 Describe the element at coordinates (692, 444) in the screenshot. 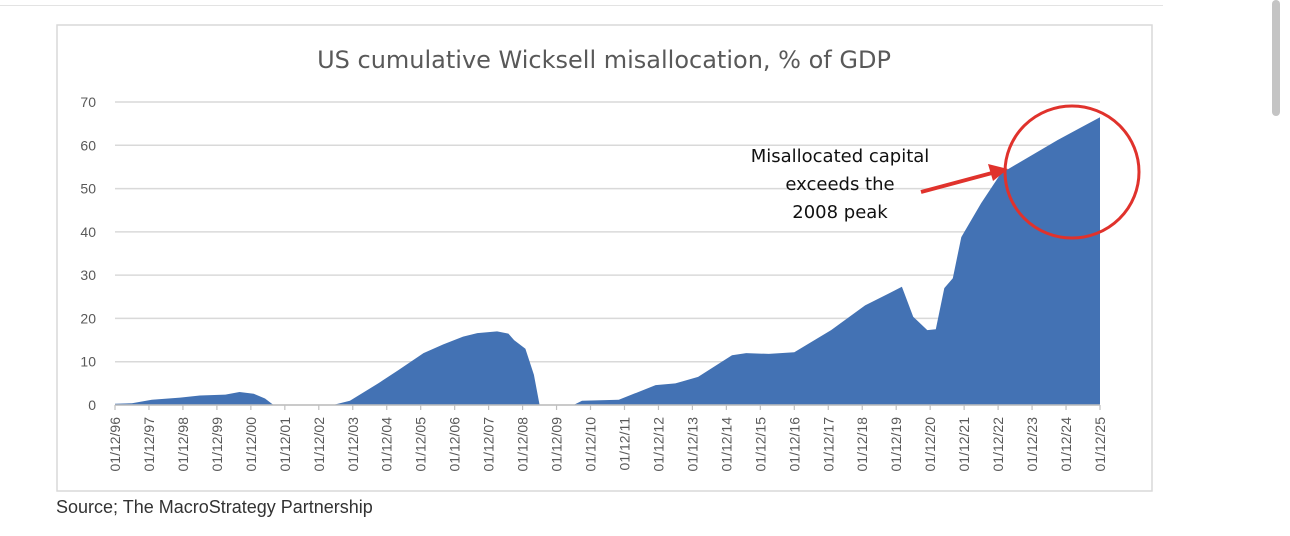

I see `x-tick-label: 01/12/13` at that location.